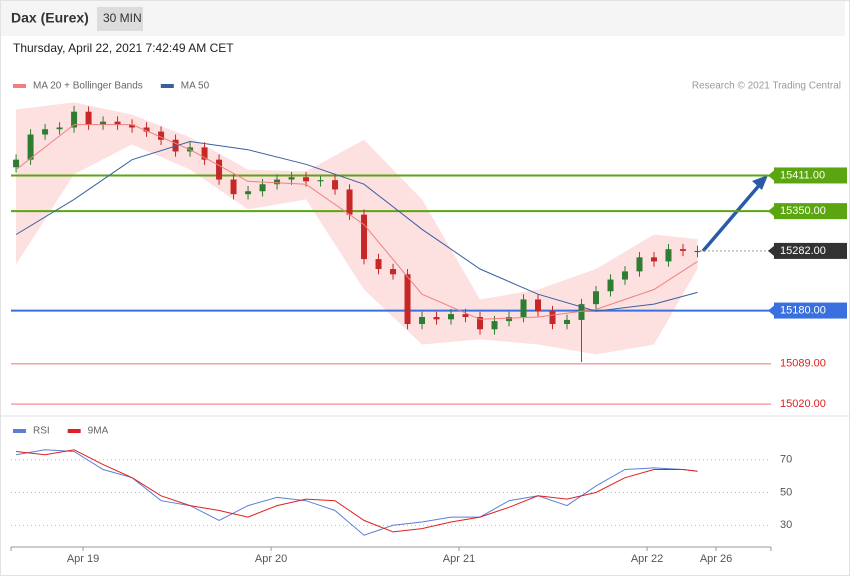 The image size is (850, 576). Describe the element at coordinates (357, 491) in the screenshot. I see `series-line` at that location.